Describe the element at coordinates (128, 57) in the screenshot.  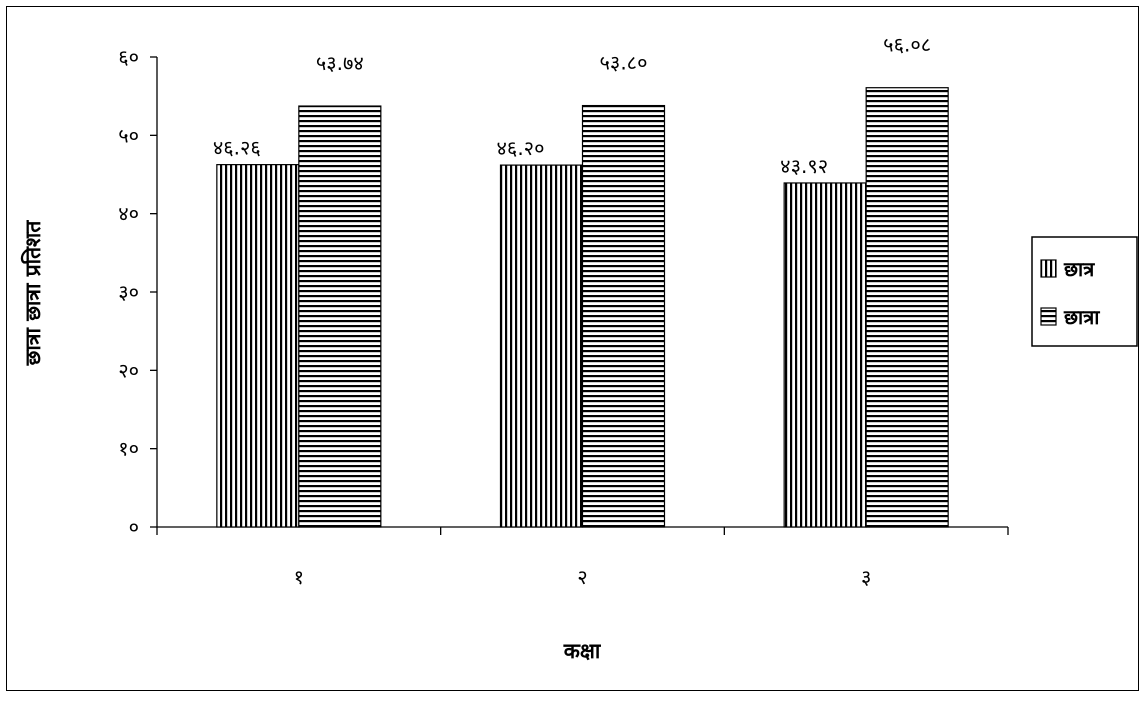
I see `y-tick-label: ६०` at that location.